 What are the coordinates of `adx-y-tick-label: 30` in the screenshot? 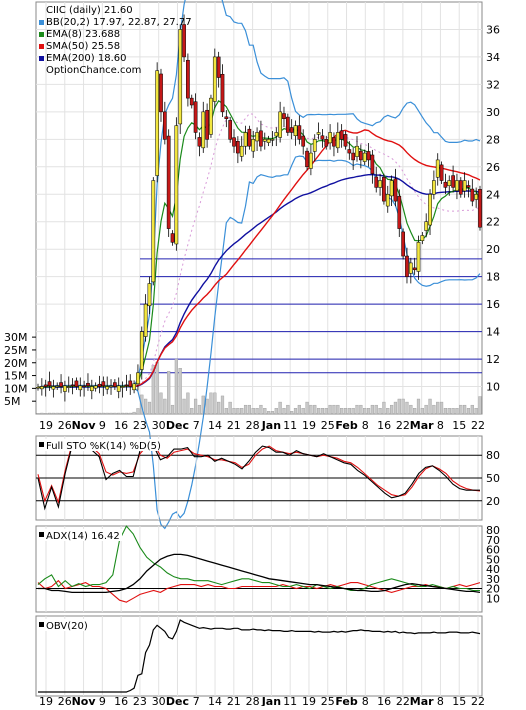 It's located at (493, 579).